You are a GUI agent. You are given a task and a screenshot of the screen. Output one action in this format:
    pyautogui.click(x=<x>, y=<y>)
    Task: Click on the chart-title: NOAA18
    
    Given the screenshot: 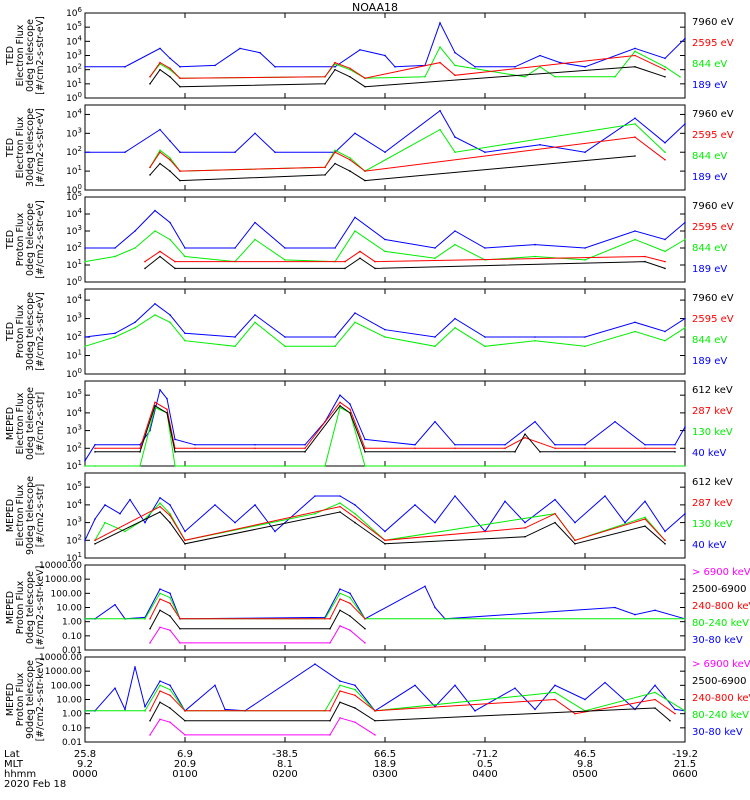 What is the action you would take?
    pyautogui.click(x=375, y=7)
    